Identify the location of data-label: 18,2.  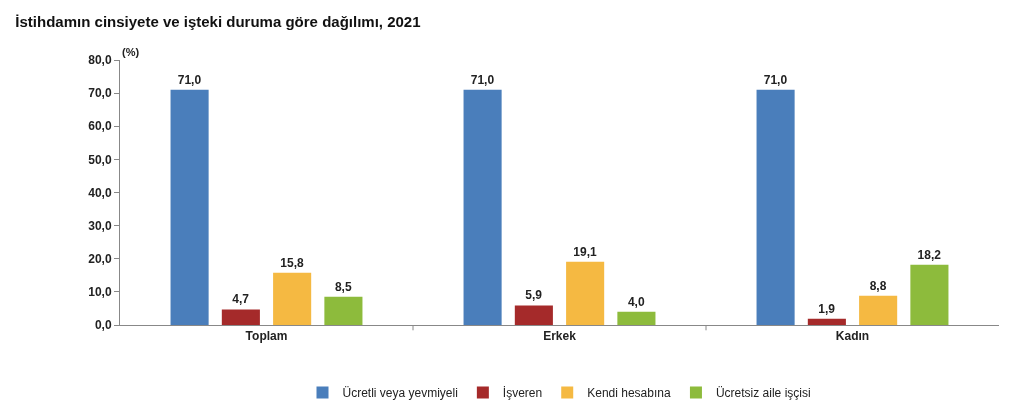
(929, 254).